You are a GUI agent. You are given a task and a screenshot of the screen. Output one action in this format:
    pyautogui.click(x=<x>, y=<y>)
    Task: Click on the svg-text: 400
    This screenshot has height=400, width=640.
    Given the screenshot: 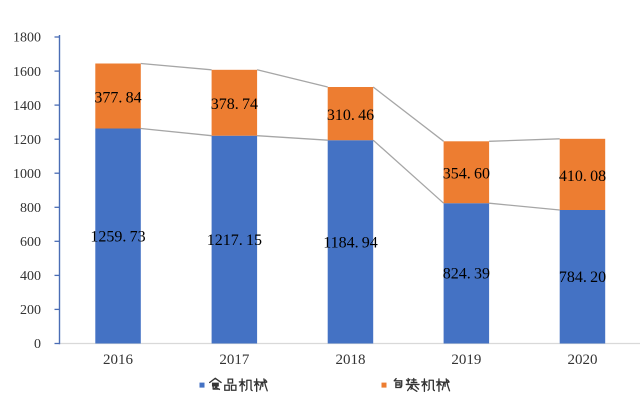 What is the action you would take?
    pyautogui.click(x=30, y=276)
    